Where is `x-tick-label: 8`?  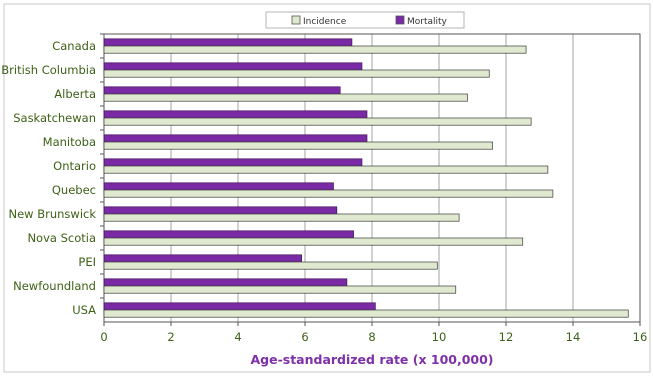
x-tick-label: 8 is located at coordinates (371, 337).